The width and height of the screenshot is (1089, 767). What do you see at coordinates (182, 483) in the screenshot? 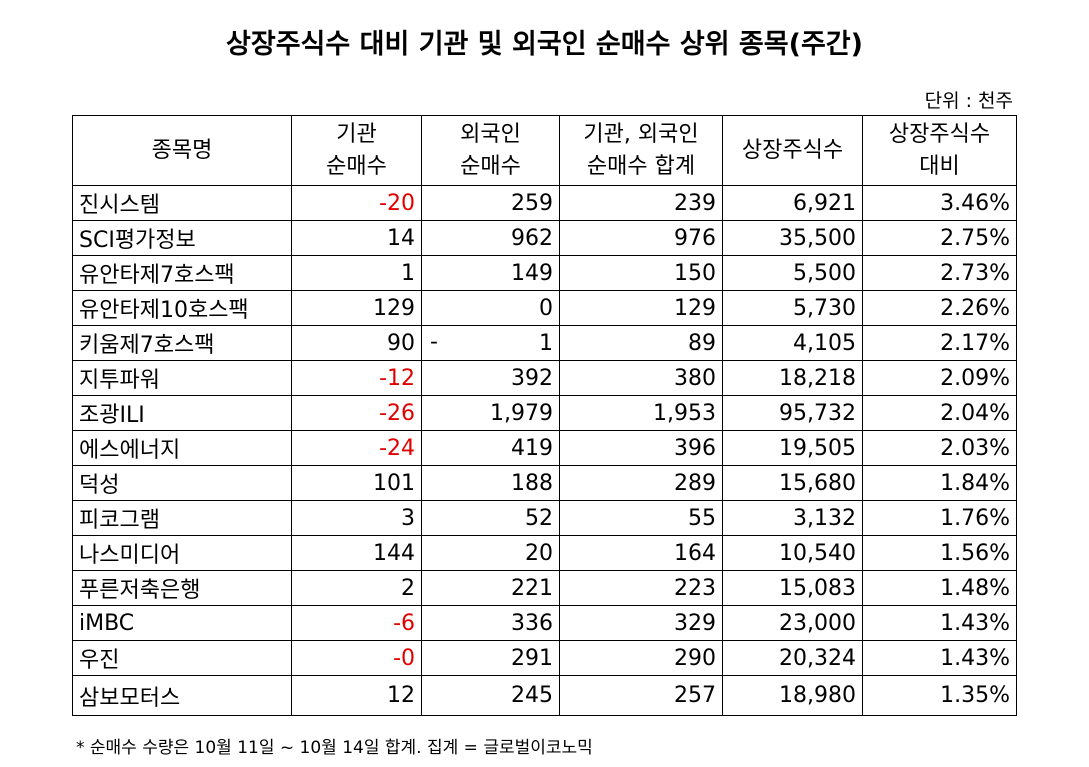
I see `cell-name: 덕성` at bounding box center [182, 483].